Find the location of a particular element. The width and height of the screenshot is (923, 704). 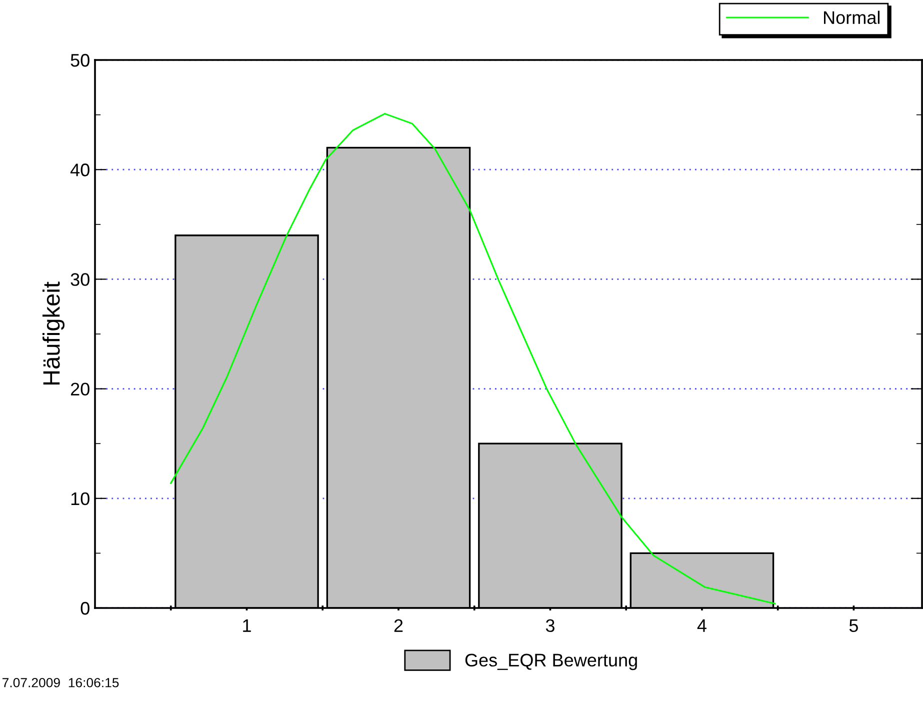

y-tick-label: 20 is located at coordinates (80, 389).